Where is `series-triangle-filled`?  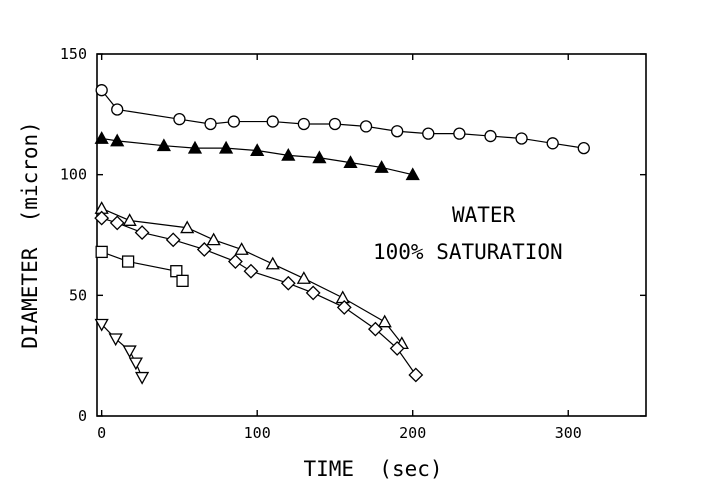 series-triangle-filled is located at coordinates (257, 156).